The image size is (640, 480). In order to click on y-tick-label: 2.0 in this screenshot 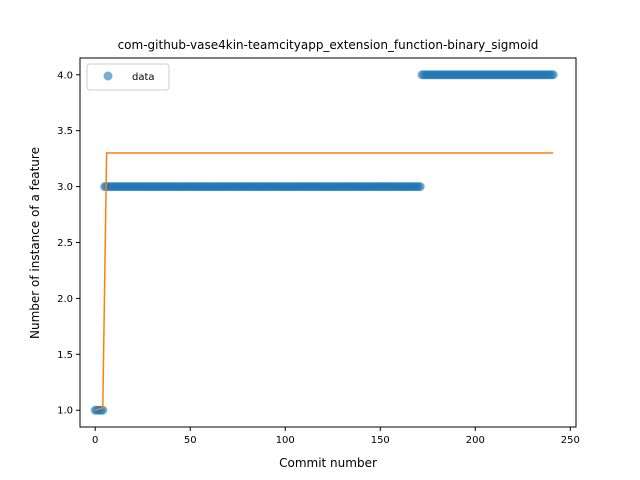, I will do `click(65, 299)`.